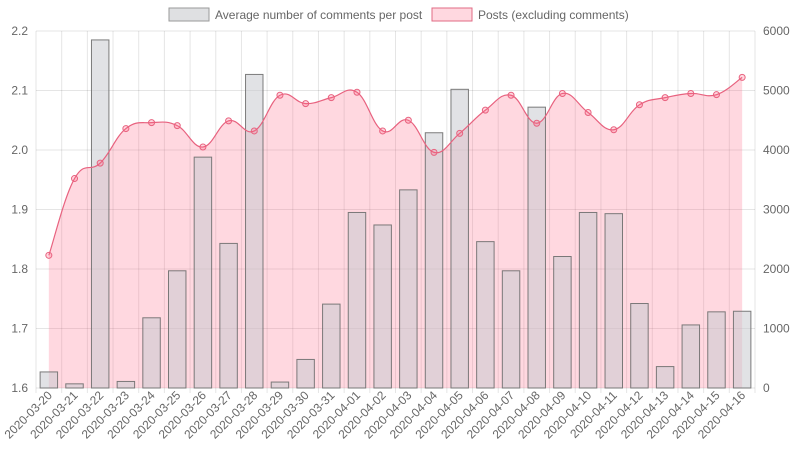  I want to click on legend-item-posts: Posts (excluding comments), so click(530, 14).